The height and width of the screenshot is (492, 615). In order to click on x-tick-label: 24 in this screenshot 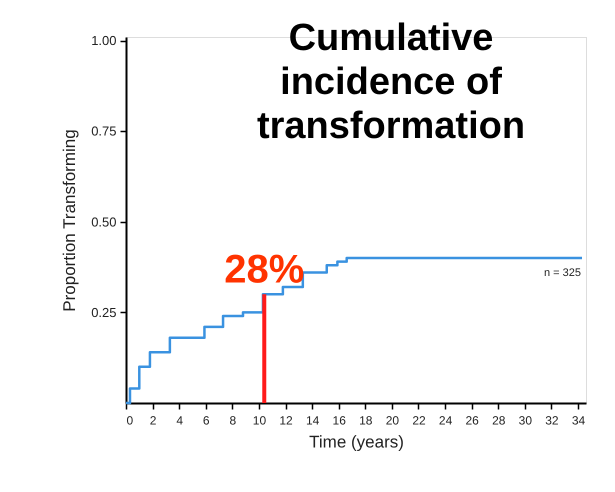, I will do `click(445, 421)`.